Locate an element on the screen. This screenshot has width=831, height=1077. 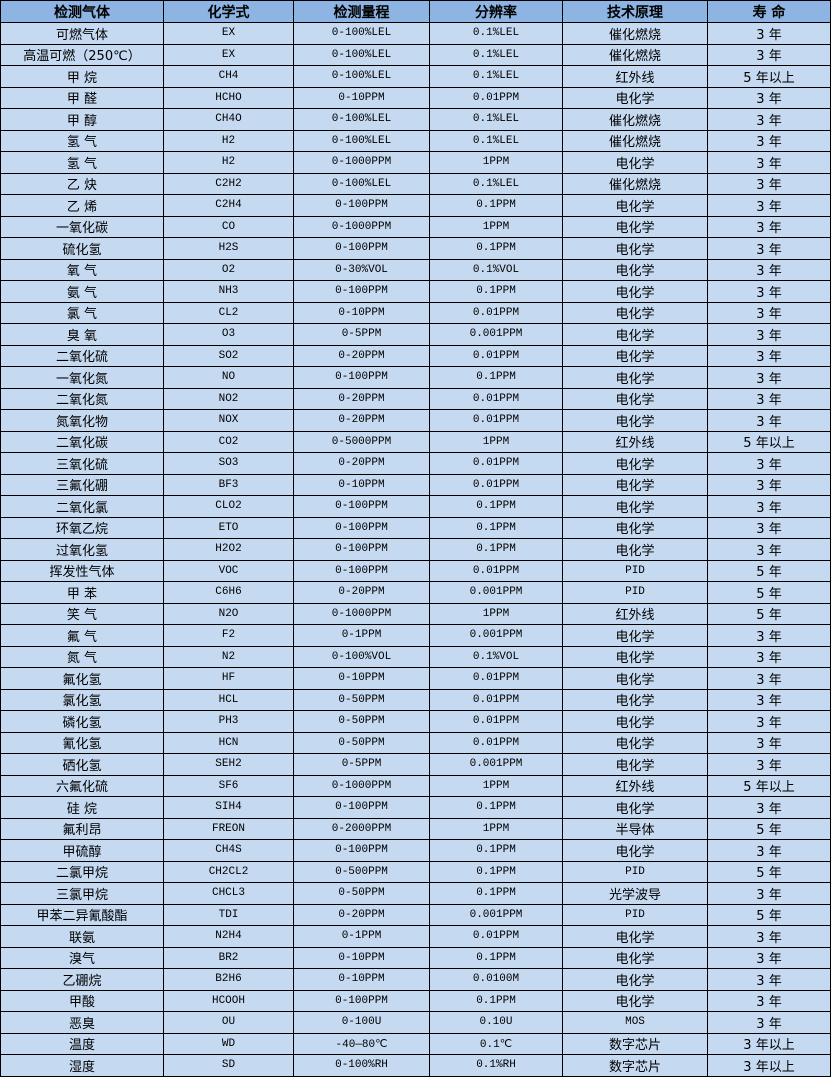
cell-gas: 氧 气 is located at coordinates (82, 269).